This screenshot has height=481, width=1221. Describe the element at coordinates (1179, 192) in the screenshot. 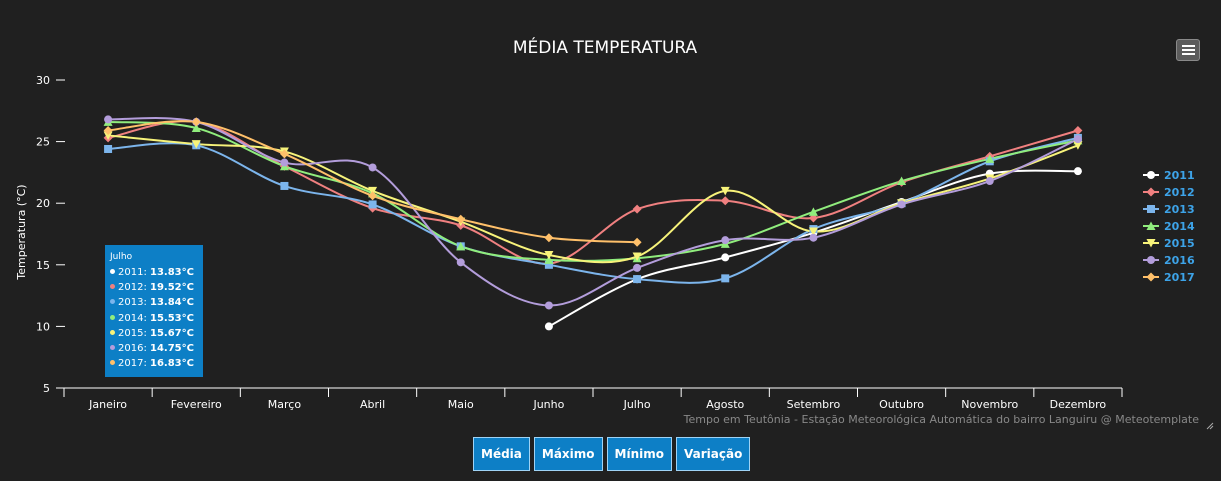

I see `legend-label: 2012` at that location.